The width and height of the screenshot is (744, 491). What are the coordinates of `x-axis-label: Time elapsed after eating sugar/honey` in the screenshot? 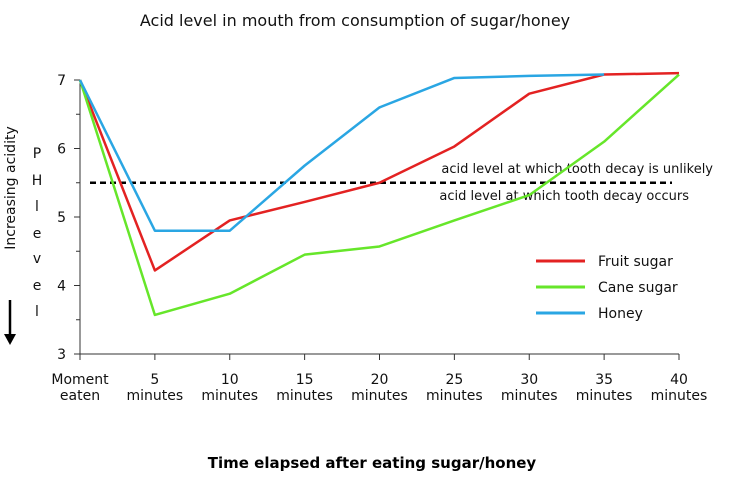 It's located at (372, 463).